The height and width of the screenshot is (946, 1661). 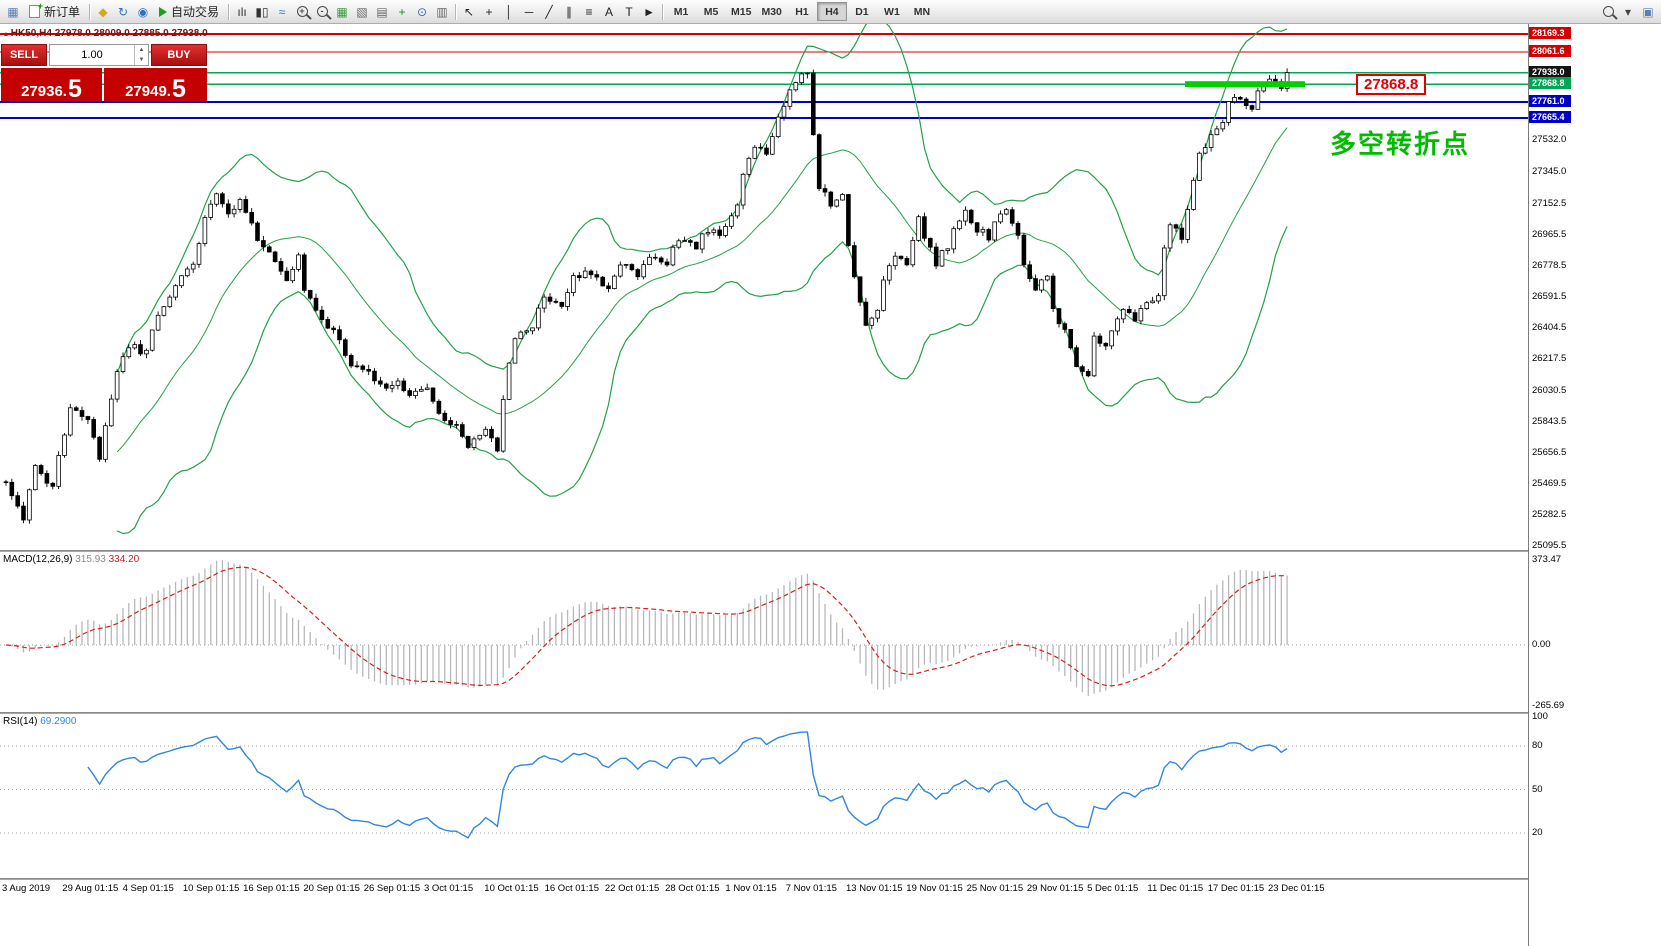 What do you see at coordinates (302, 11) in the screenshot?
I see `zoom-in-icon: +` at bounding box center [302, 11].